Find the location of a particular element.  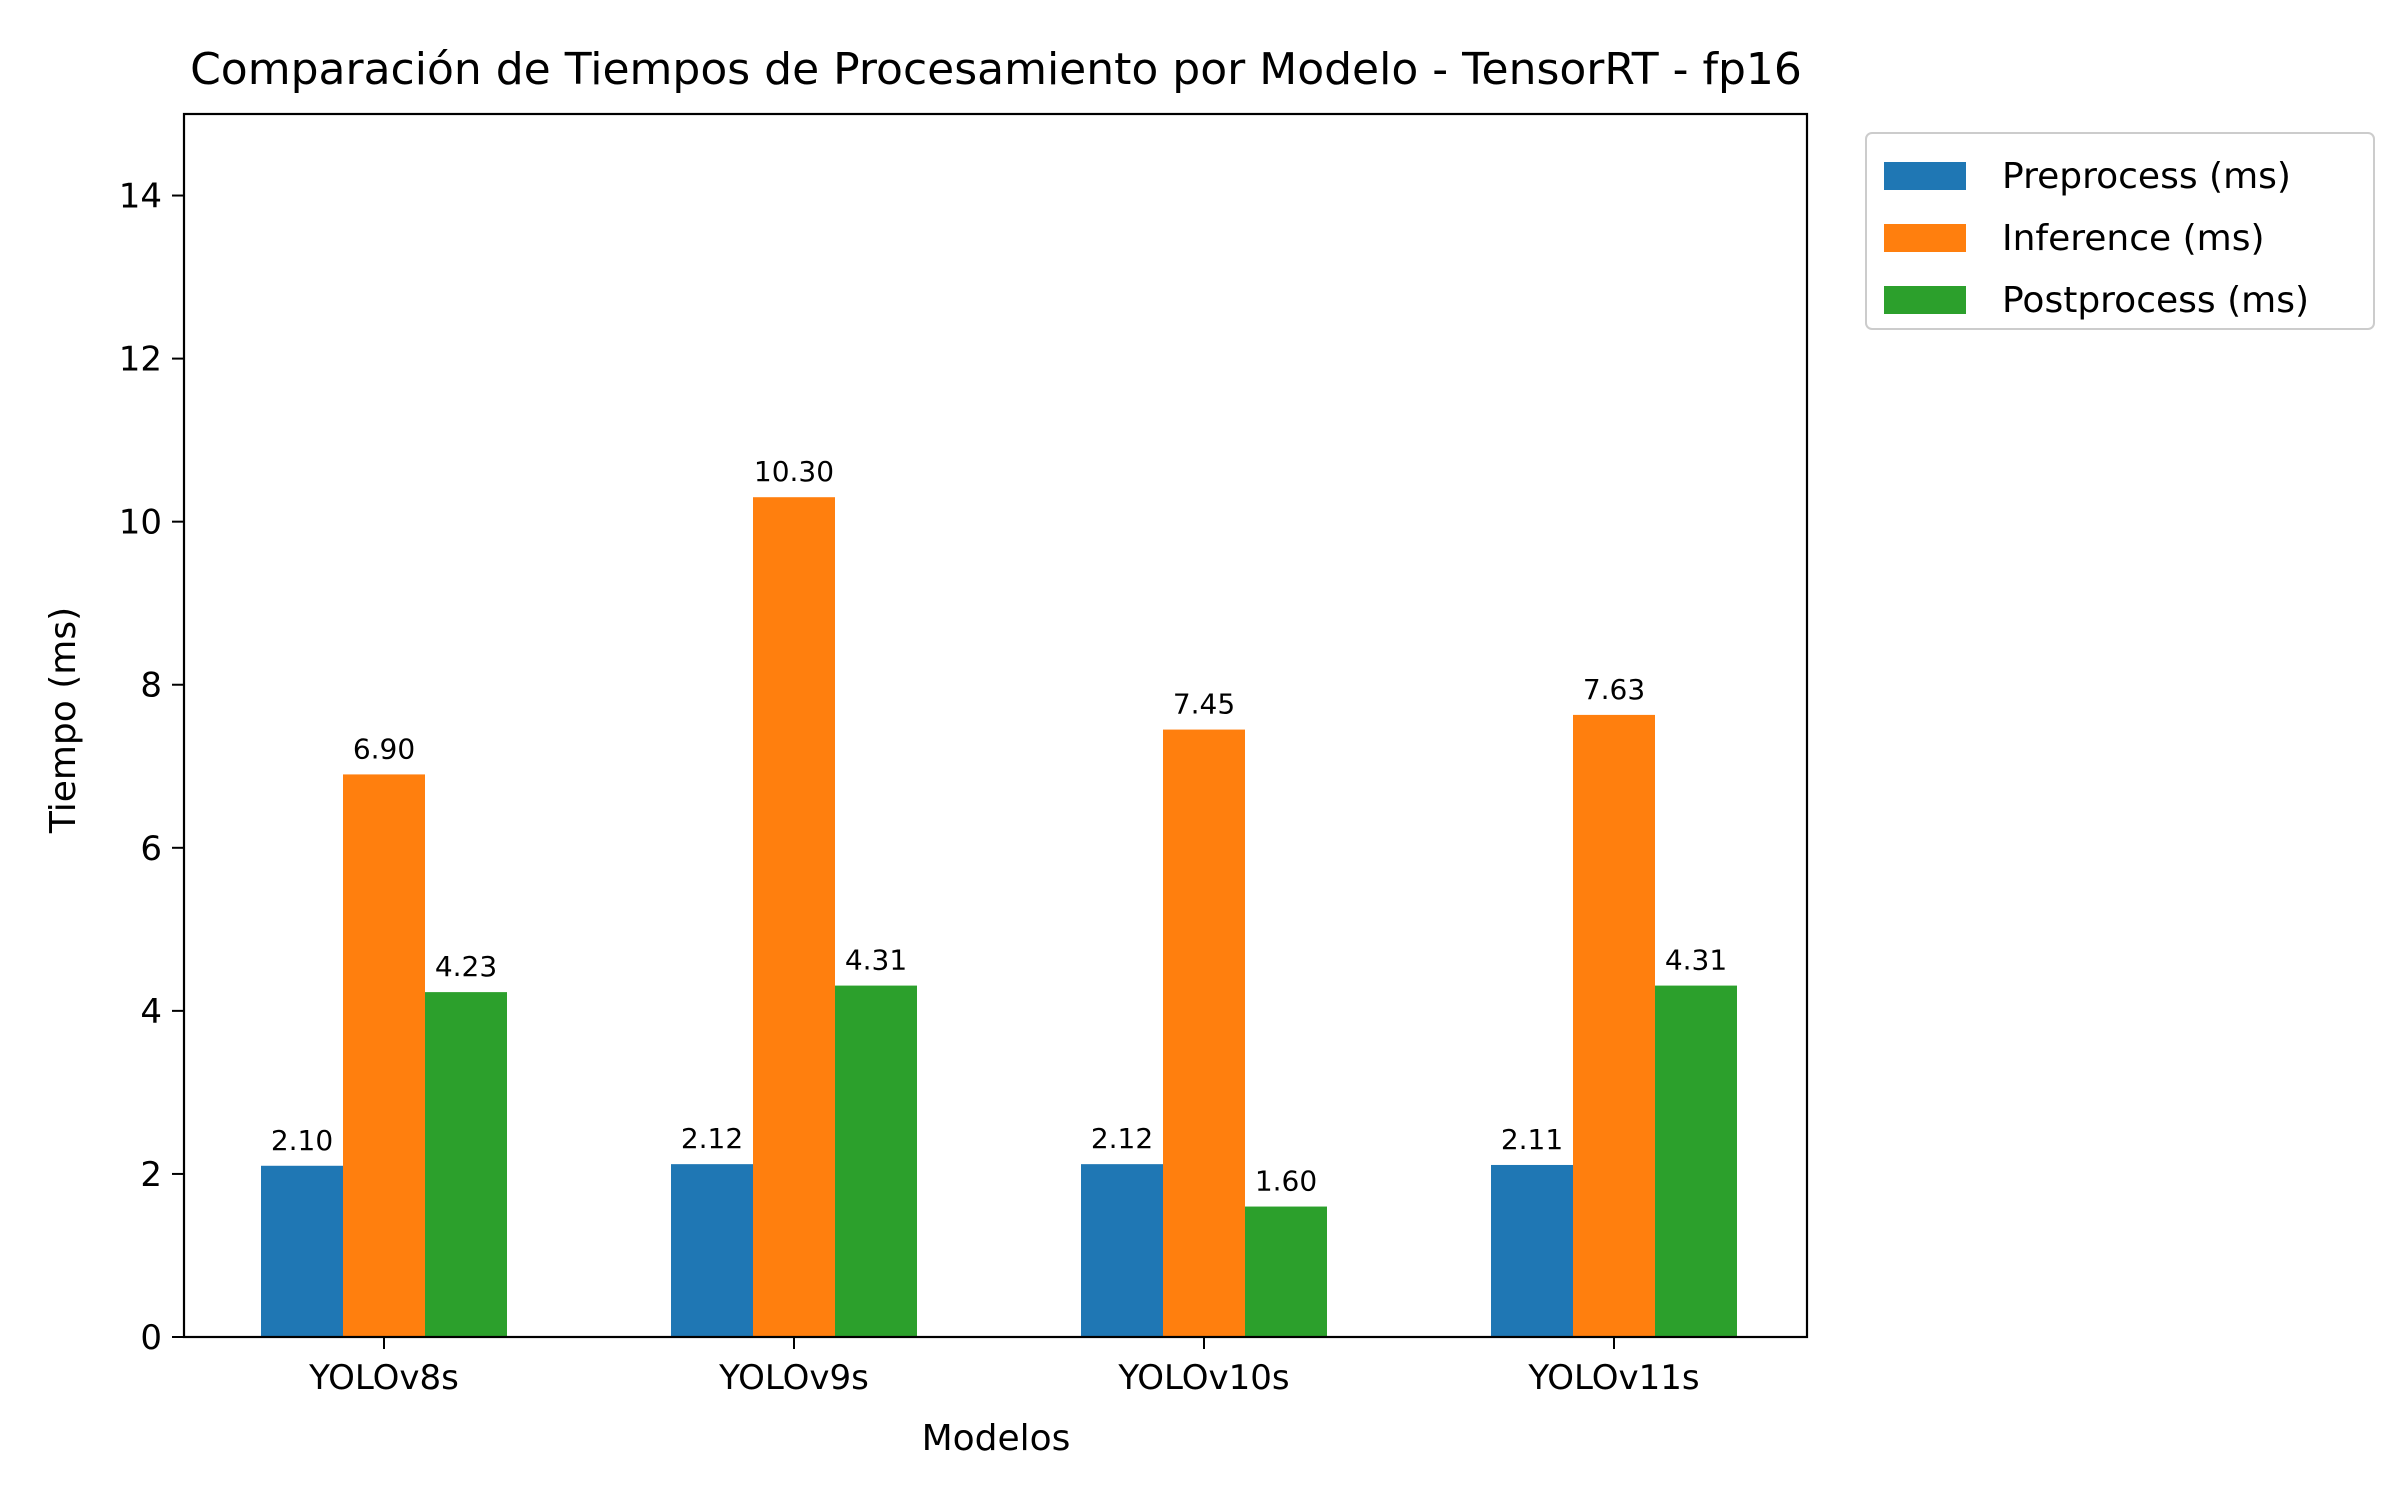

legend-label: Inference (ms) is located at coordinates (2133, 238).